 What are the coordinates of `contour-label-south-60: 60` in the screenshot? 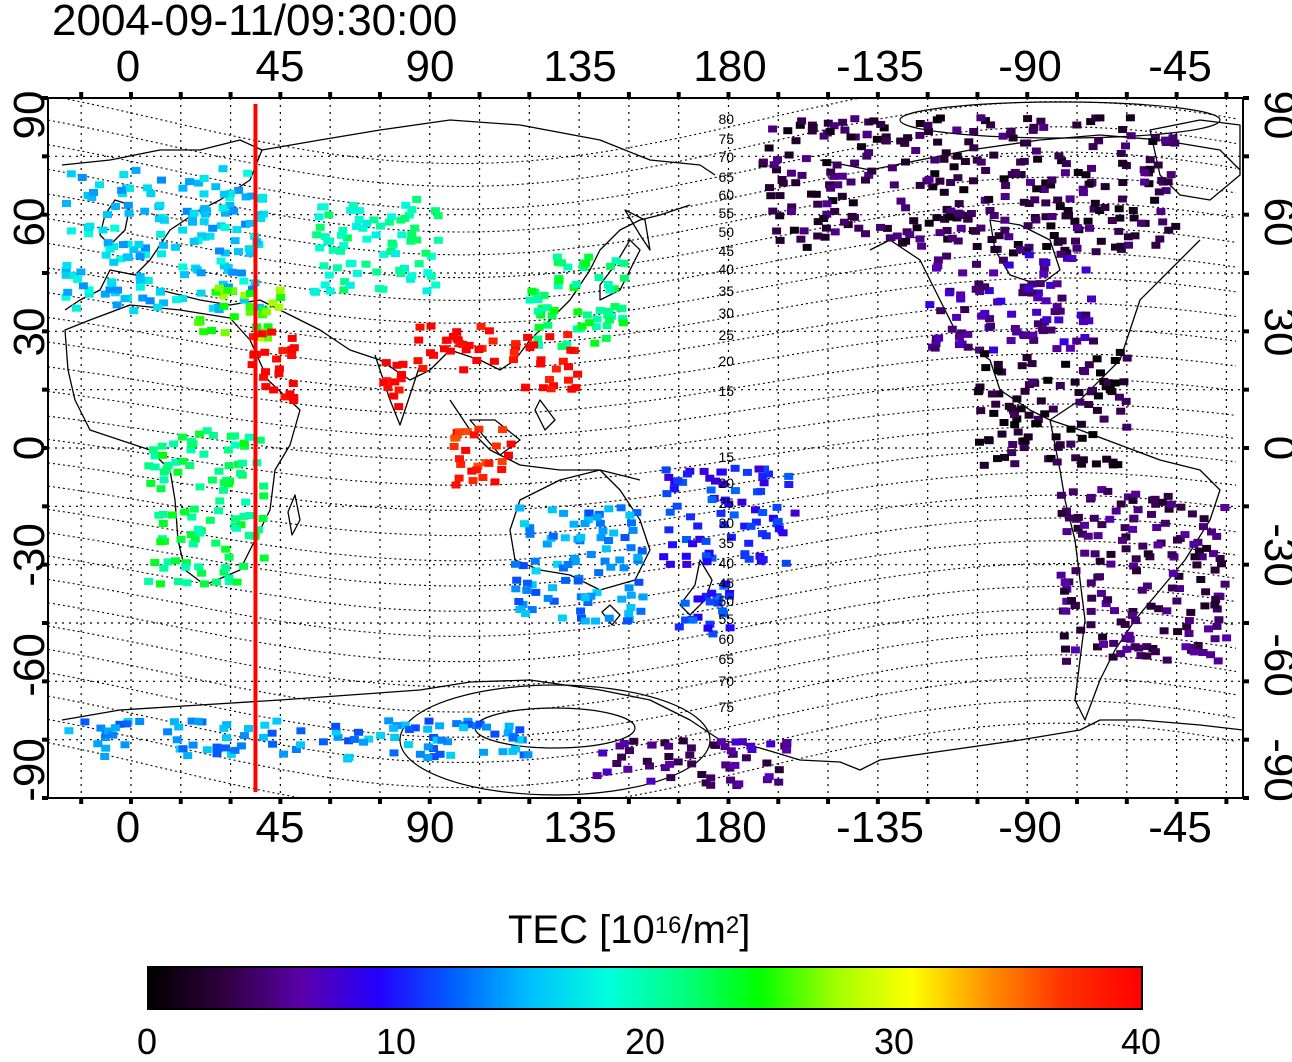 It's located at (726, 639).